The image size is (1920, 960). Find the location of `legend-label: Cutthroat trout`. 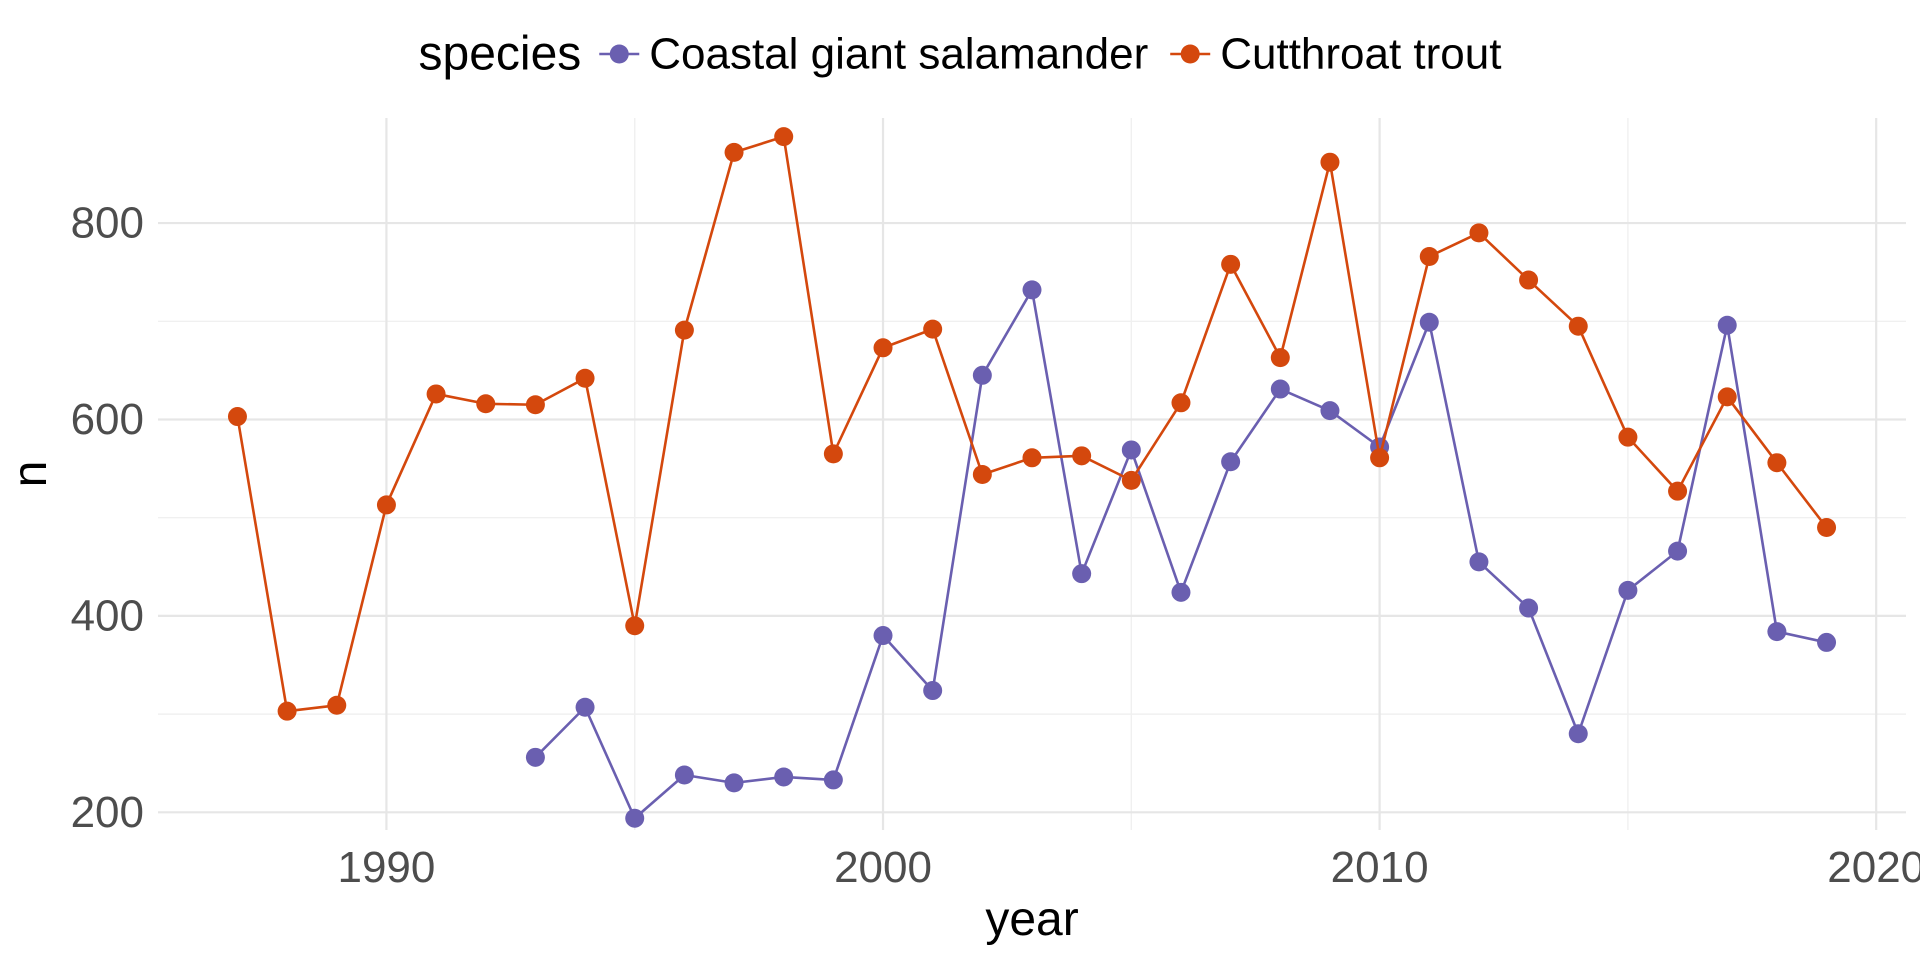

legend-label: Cutthroat trout is located at coordinates (1360, 54).